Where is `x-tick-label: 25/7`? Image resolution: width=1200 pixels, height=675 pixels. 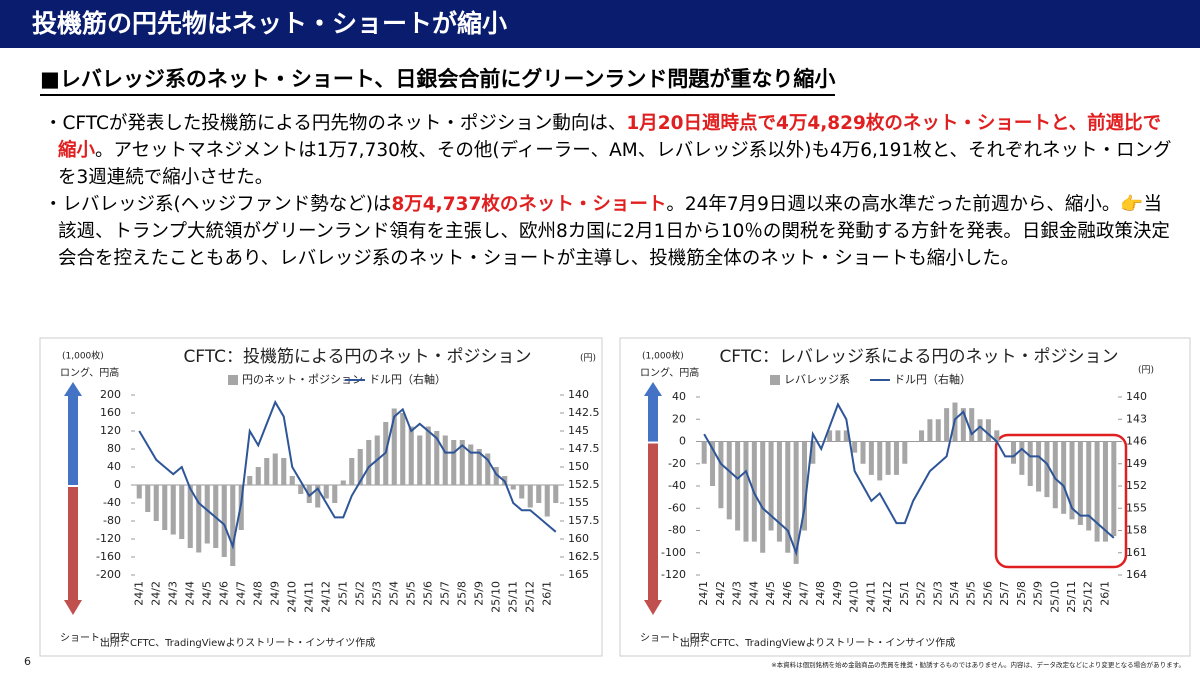
x-tick-label: 25/7 is located at coordinates (1004, 593).